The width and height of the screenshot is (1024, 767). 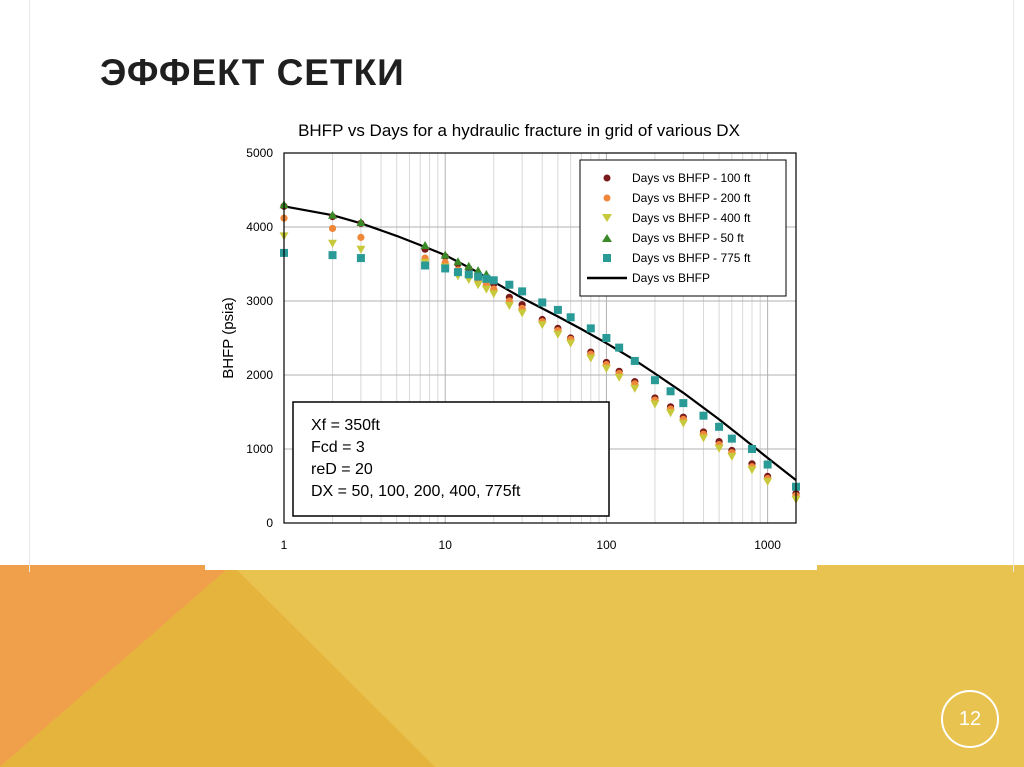 I want to click on legend-marker-50ft, so click(x=607, y=238).